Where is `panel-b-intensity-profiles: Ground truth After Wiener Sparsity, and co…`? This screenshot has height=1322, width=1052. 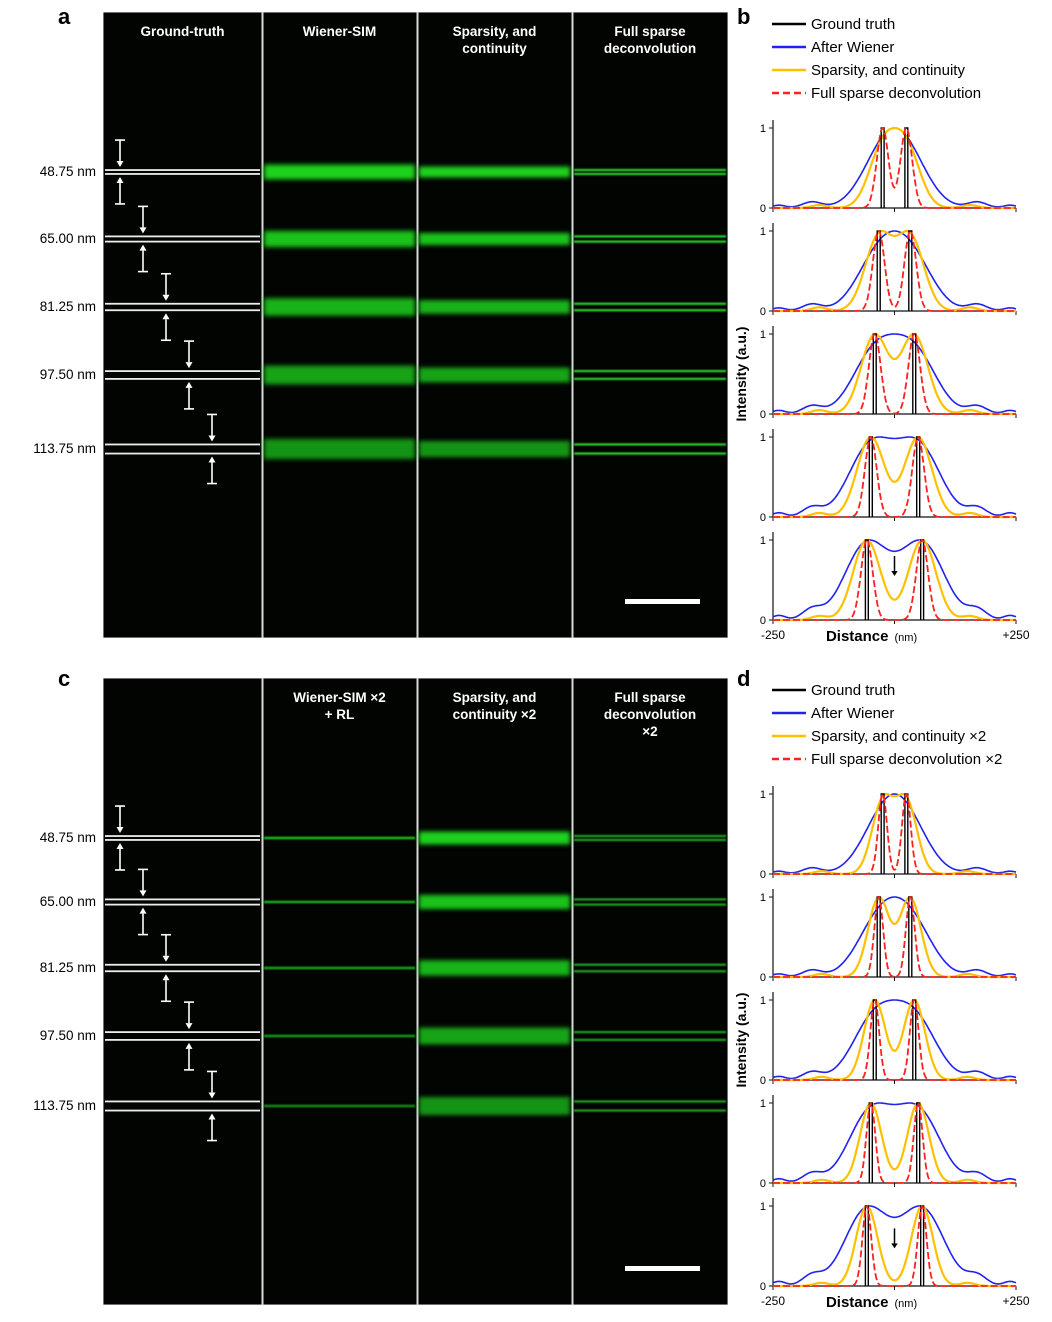 panel-b-intensity-profiles: Ground truth After Wiener Sparsity, and co… is located at coordinates (881, 330).